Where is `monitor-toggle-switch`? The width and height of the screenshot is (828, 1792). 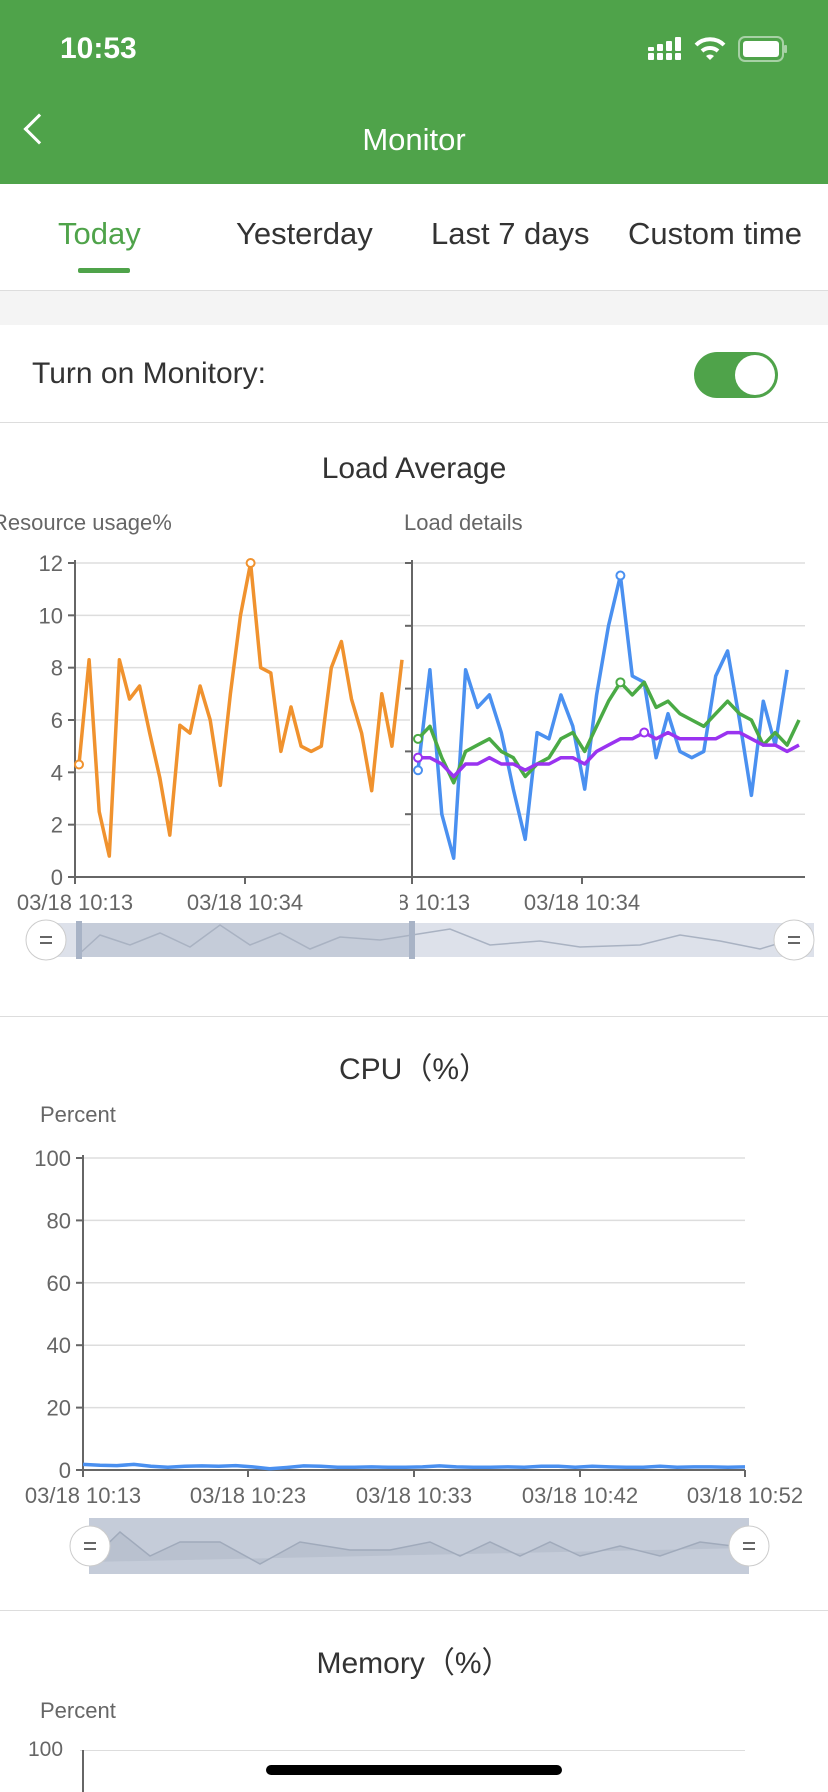
monitor-toggle-switch is located at coordinates (736, 375).